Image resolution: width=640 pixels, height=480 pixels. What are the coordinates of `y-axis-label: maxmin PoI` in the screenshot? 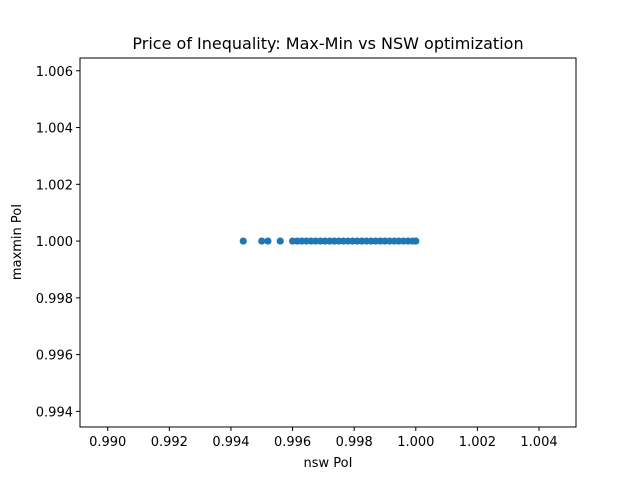 It's located at (17, 242).